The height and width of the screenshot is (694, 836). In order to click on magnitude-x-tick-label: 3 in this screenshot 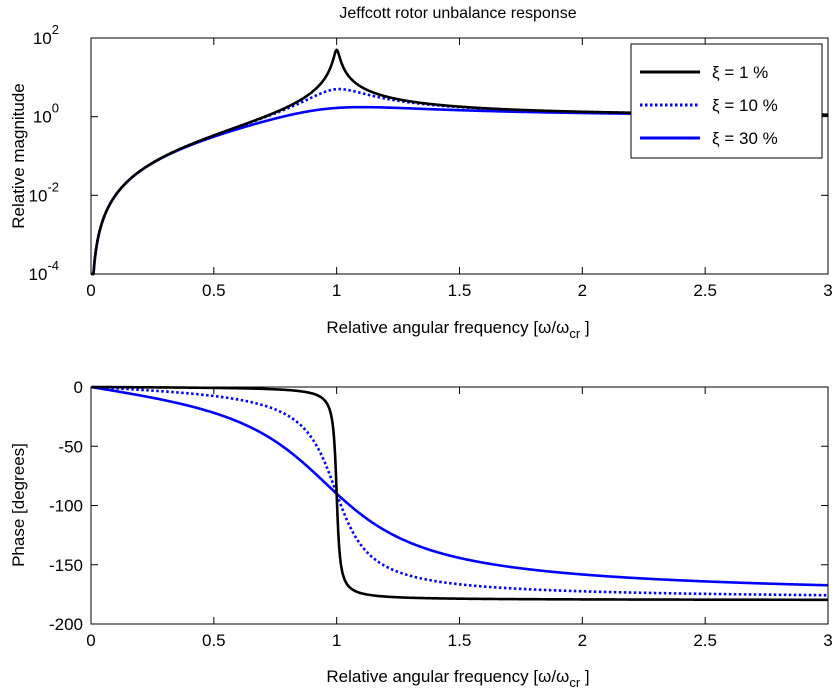, I will do `click(827, 290)`.